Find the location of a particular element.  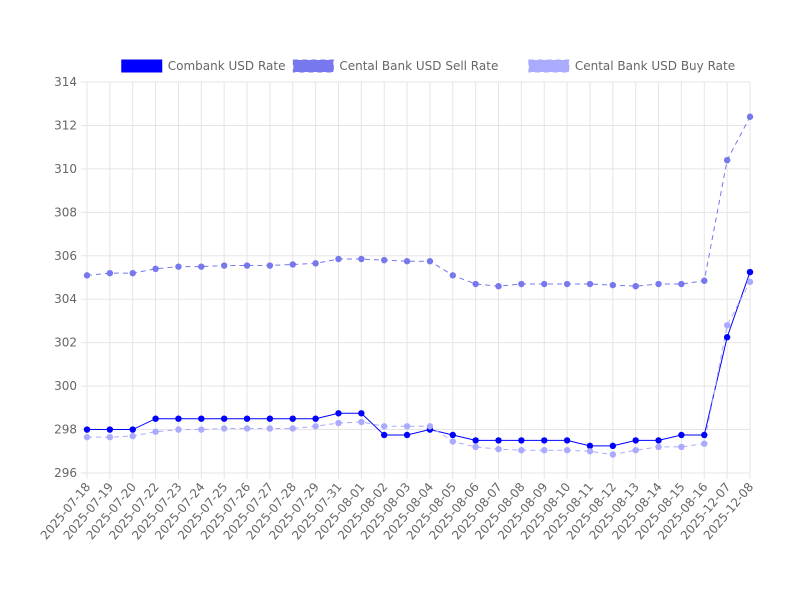

legend-item-2: Cental Bank USD Sell Rate is located at coordinates (395, 66).